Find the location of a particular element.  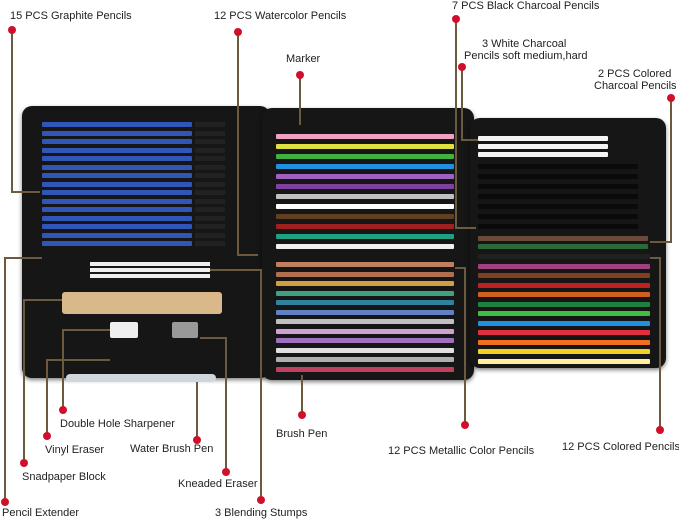

case-right-panel is located at coordinates (568, 243).